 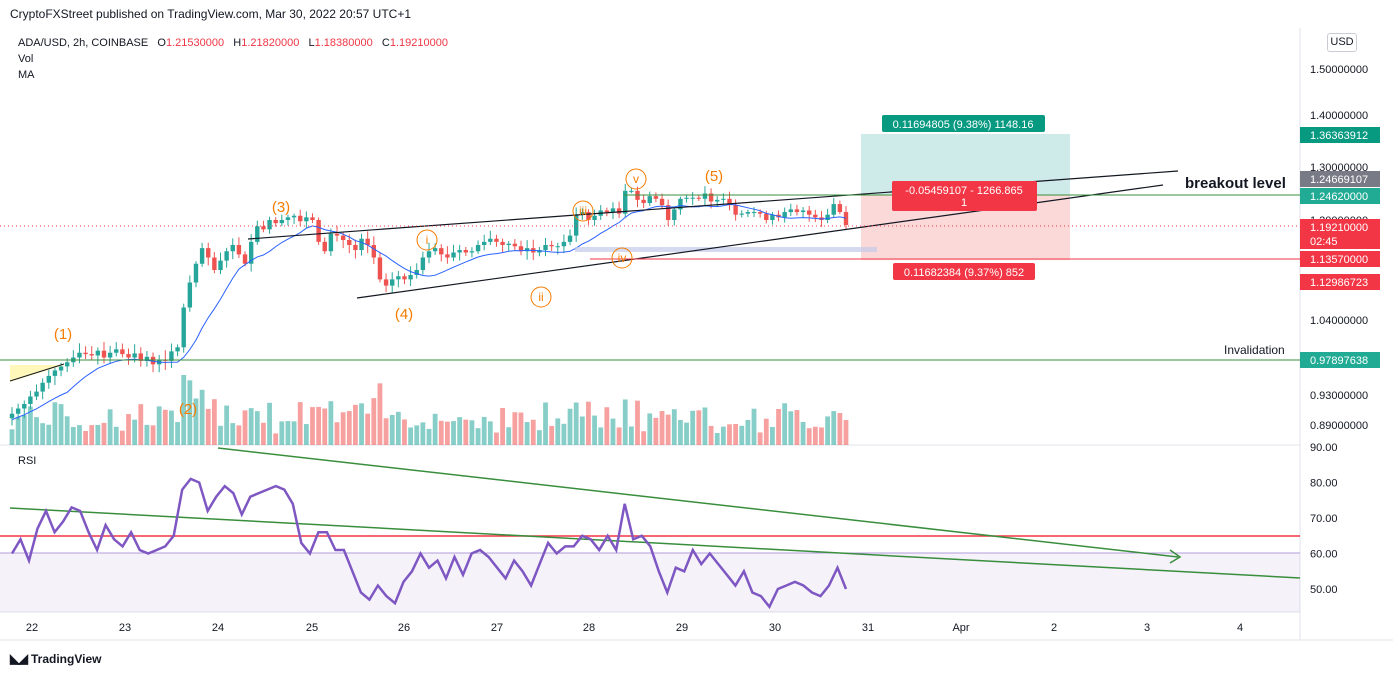 I want to click on time-tick-label: 28, so click(x=589, y=628).